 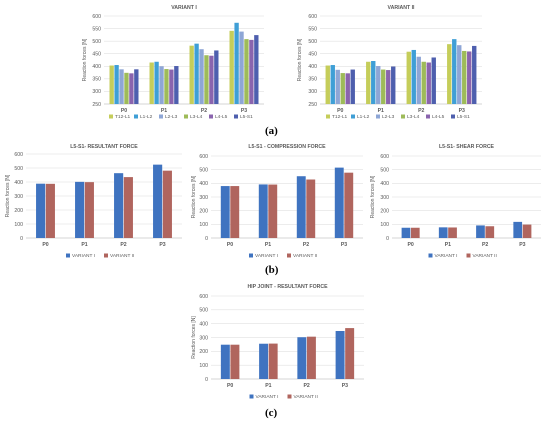 I want to click on legend: T12-L1 L1-L2 L2-L3 L3-L4 L4-L5 L5-S1, so click(x=398, y=117).